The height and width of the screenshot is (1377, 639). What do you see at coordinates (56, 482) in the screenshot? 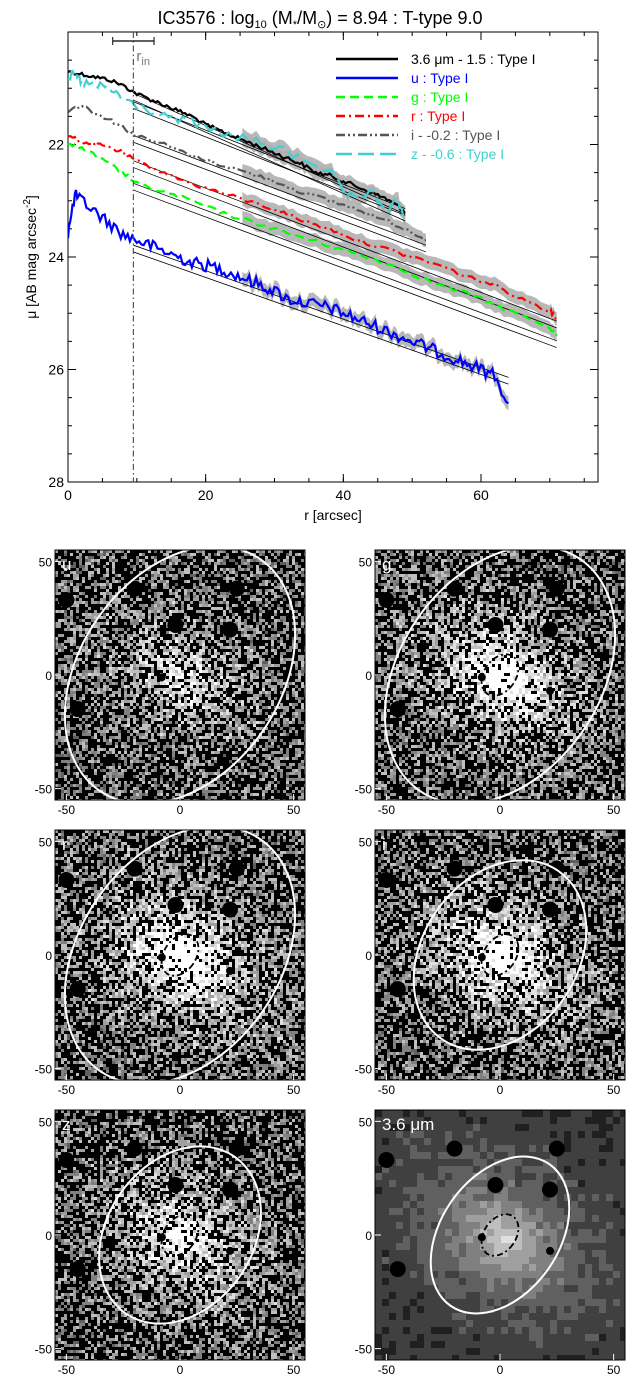
I see `y-tick-label: 28` at bounding box center [56, 482].